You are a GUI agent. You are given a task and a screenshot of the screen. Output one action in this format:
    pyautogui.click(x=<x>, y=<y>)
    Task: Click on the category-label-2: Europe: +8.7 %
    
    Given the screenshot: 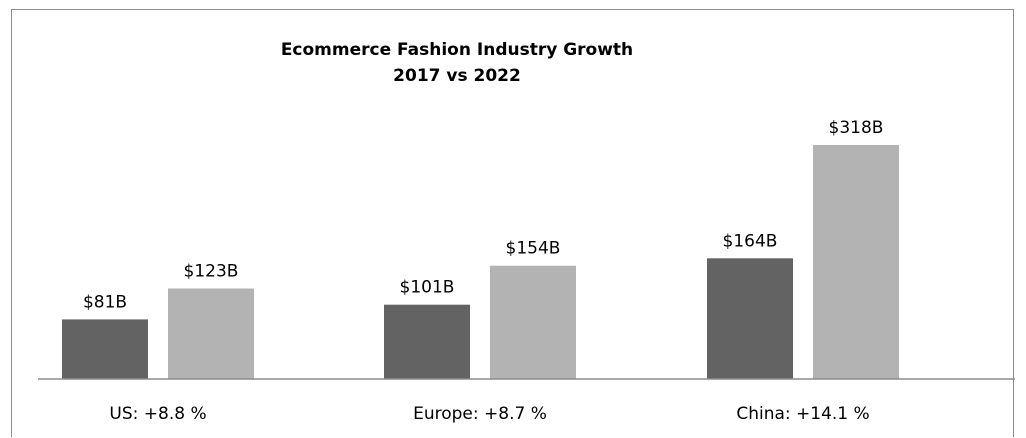 What is the action you would take?
    pyautogui.click(x=480, y=414)
    